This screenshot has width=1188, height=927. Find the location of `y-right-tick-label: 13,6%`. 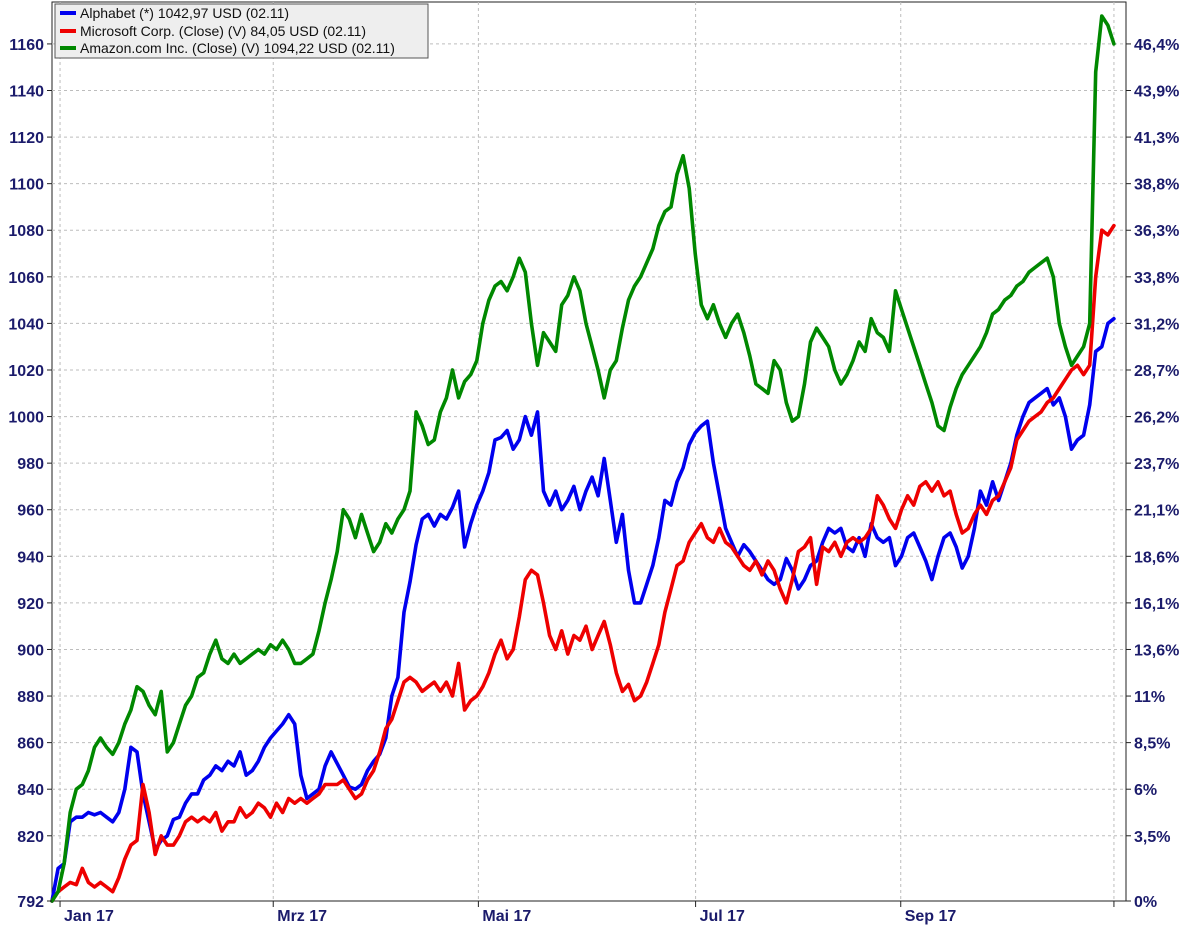

y-right-tick-label: 13,6% is located at coordinates (1156, 650).